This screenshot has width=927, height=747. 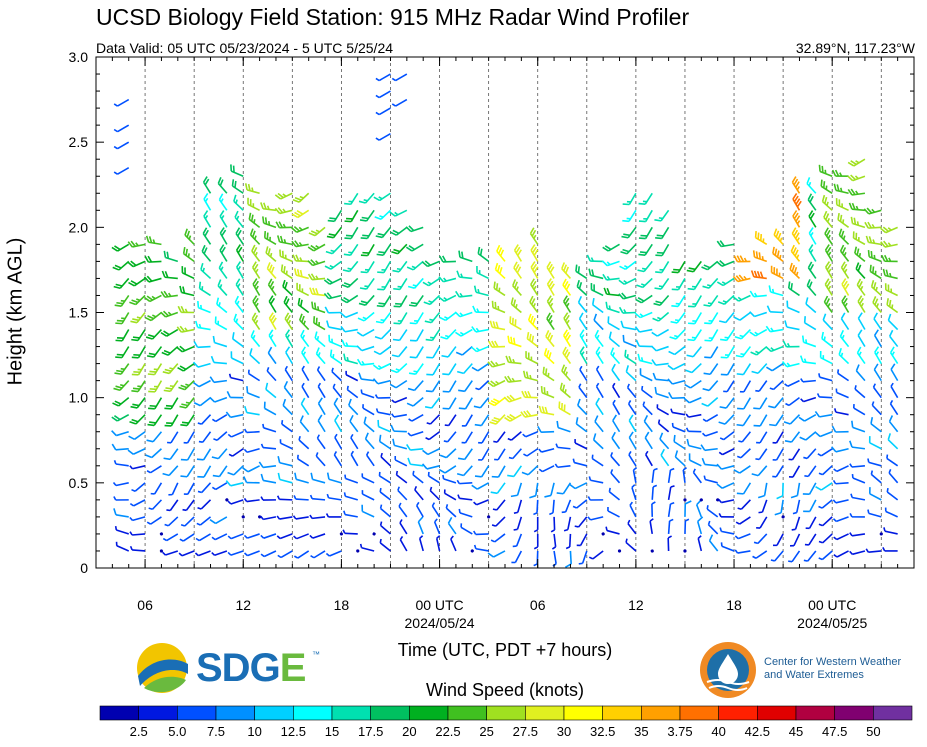 What do you see at coordinates (161, 551) in the screenshot?
I see `calm-dot` at bounding box center [161, 551].